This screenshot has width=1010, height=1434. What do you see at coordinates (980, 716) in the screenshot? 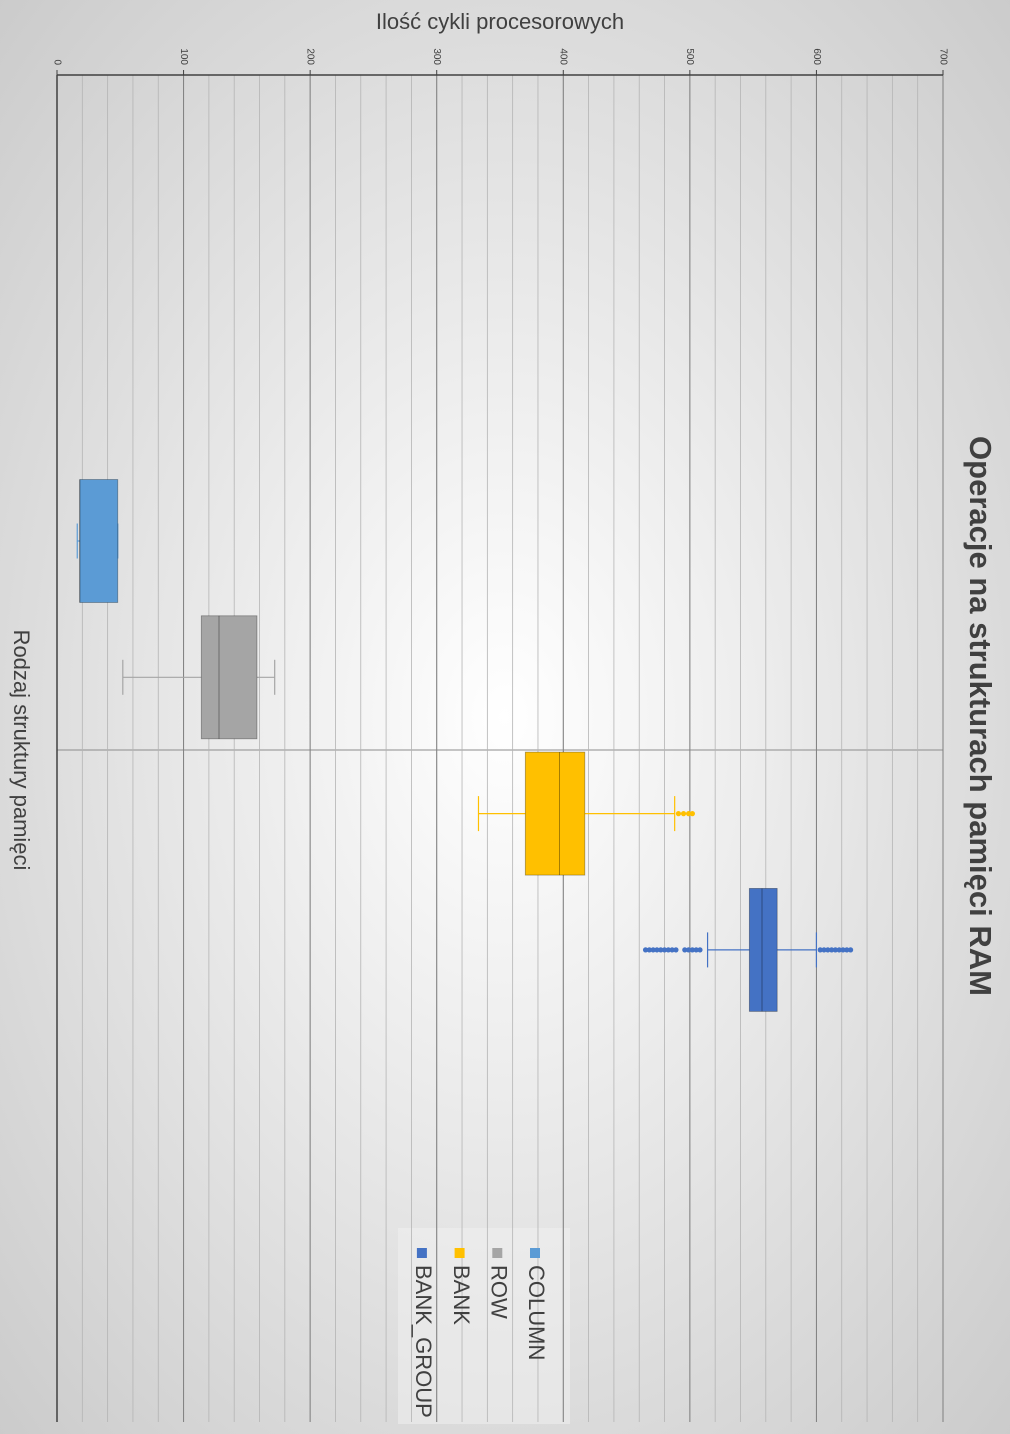
I see `chart-title: Operacje na strukturach pamięci RAM` at bounding box center [980, 716].